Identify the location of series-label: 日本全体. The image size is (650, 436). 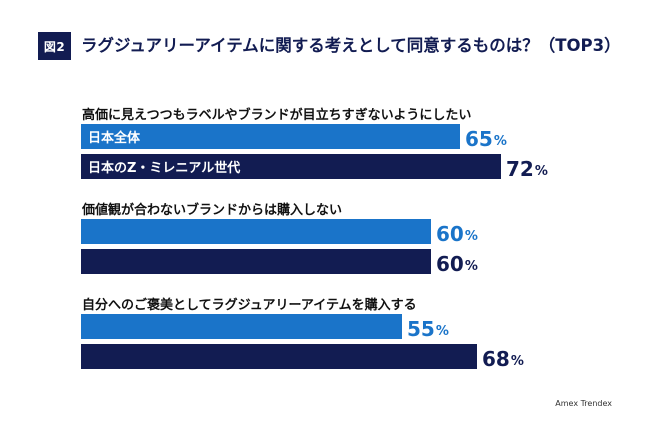
(114, 138).